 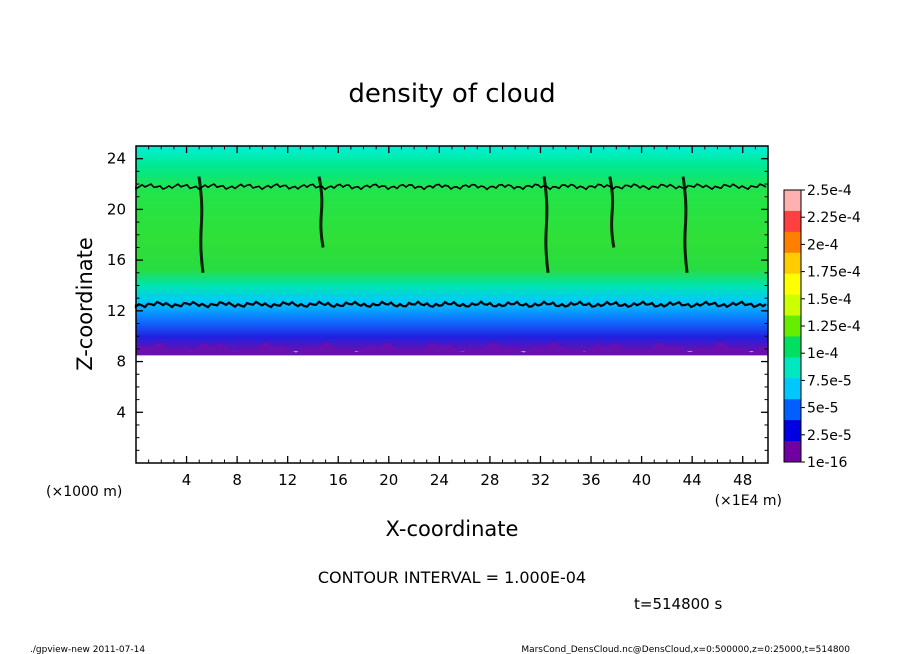 What do you see at coordinates (121, 362) in the screenshot?
I see `y-tick-label: 8` at bounding box center [121, 362].